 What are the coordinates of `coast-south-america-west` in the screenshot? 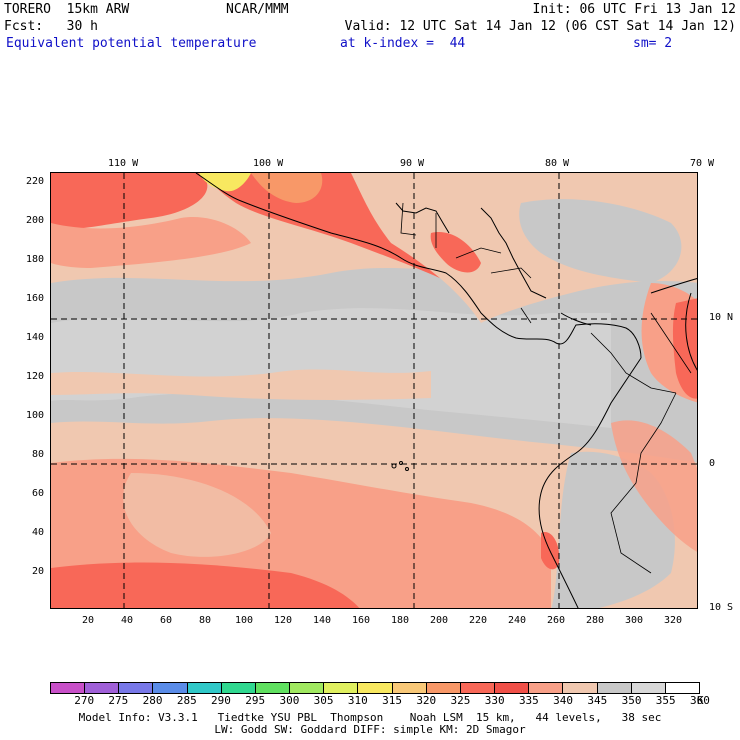 It's located at (590, 482).